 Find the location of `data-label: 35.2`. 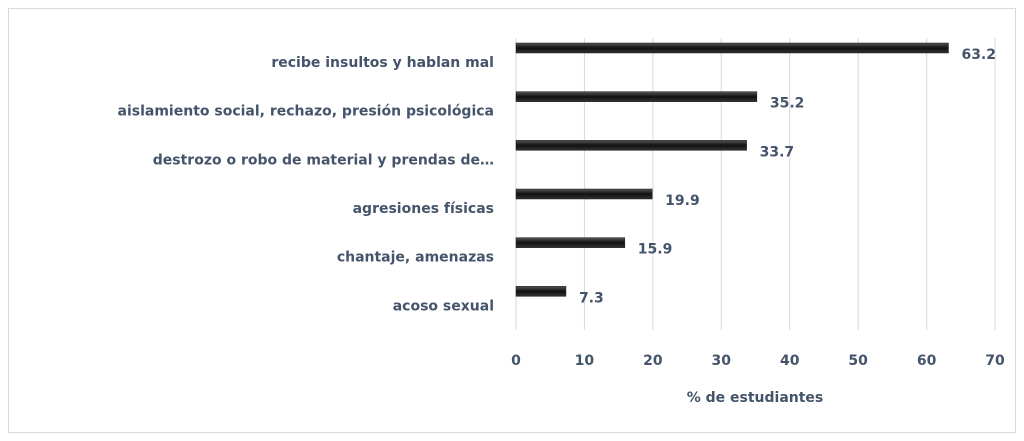

data-label: 35.2 is located at coordinates (787, 104).